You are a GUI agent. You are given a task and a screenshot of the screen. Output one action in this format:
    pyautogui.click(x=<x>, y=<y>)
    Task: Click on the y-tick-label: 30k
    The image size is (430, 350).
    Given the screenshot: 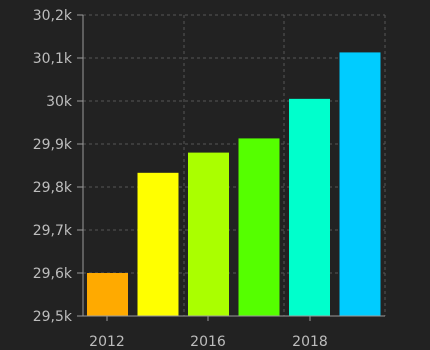 What is the action you would take?
    pyautogui.click(x=59, y=102)
    